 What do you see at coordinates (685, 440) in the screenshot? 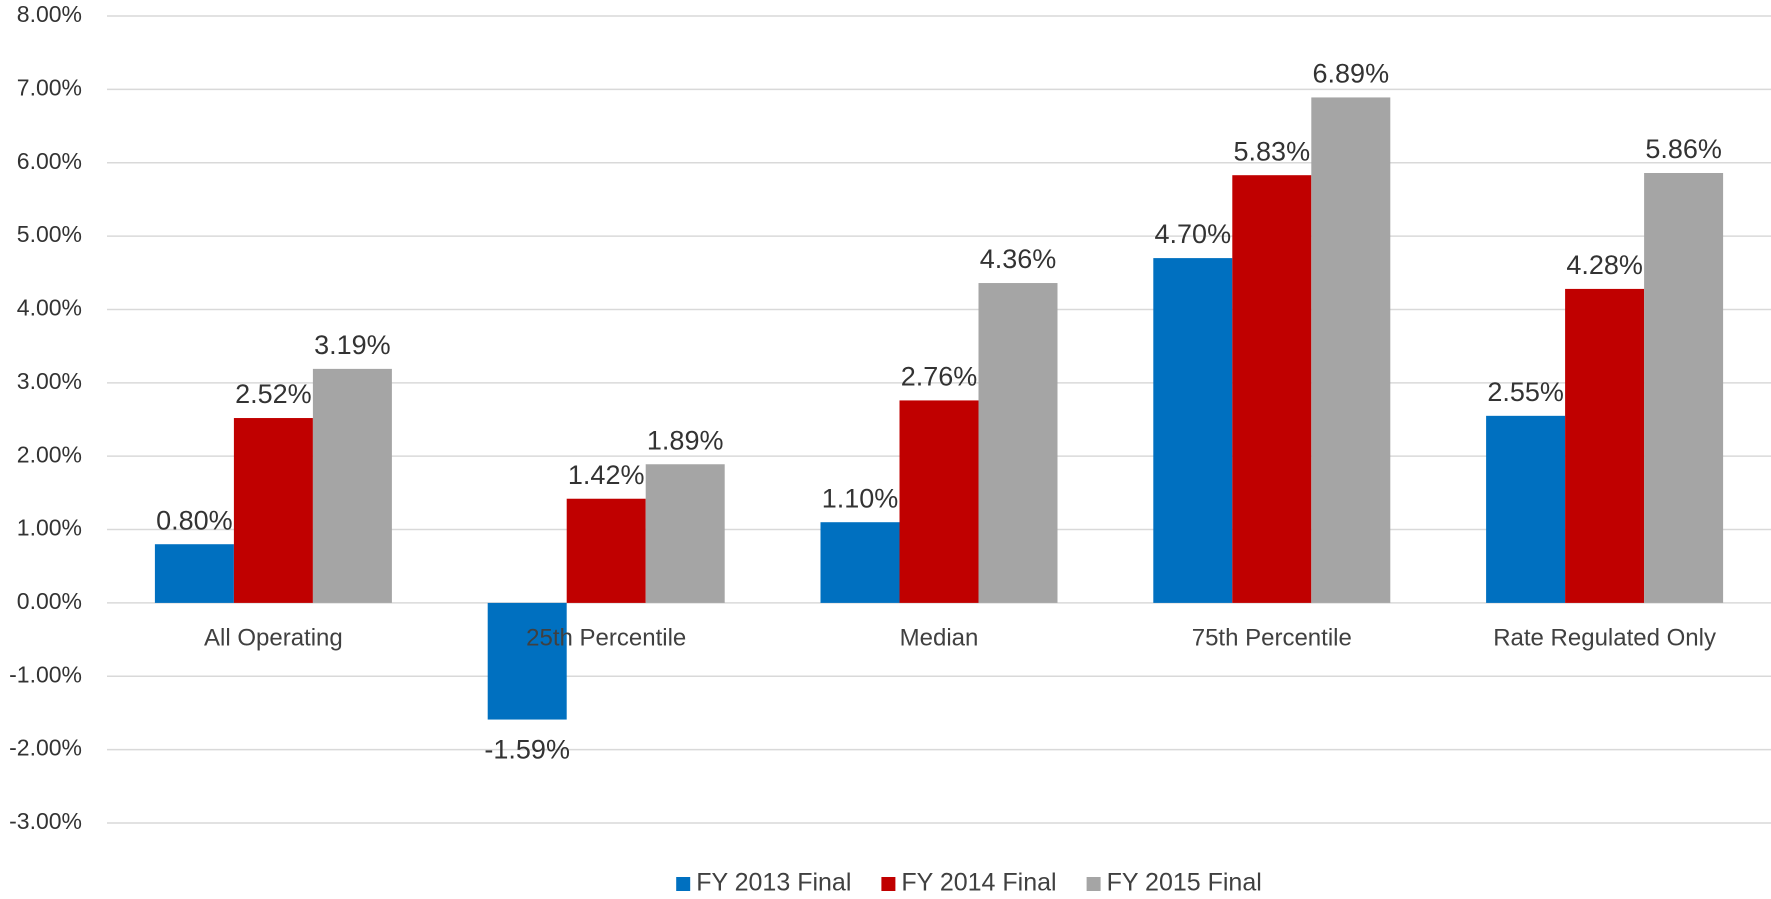
I see `data-label: 1.89%` at bounding box center [685, 440].